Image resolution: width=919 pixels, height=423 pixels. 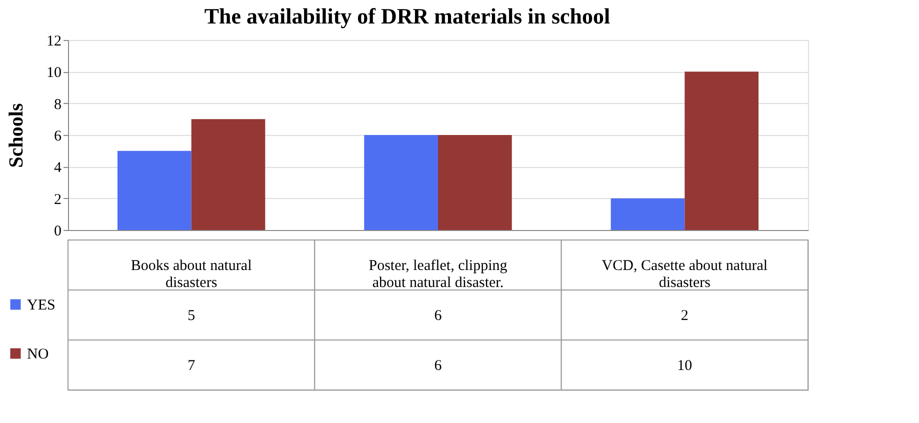 What do you see at coordinates (58, 232) in the screenshot?
I see `y-tick-label: 0` at bounding box center [58, 232].